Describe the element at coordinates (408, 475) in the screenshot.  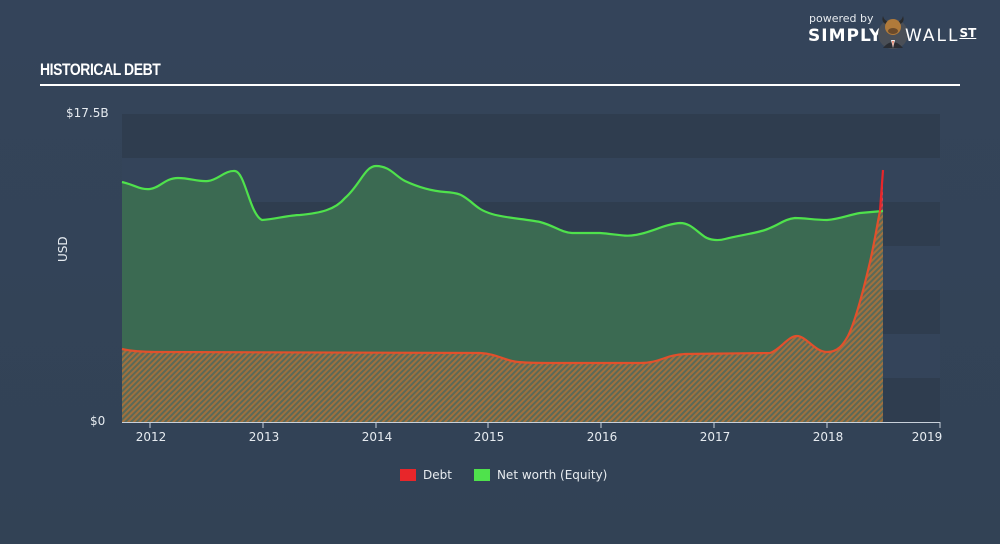
I see `debt-swatch-icon` at that location.